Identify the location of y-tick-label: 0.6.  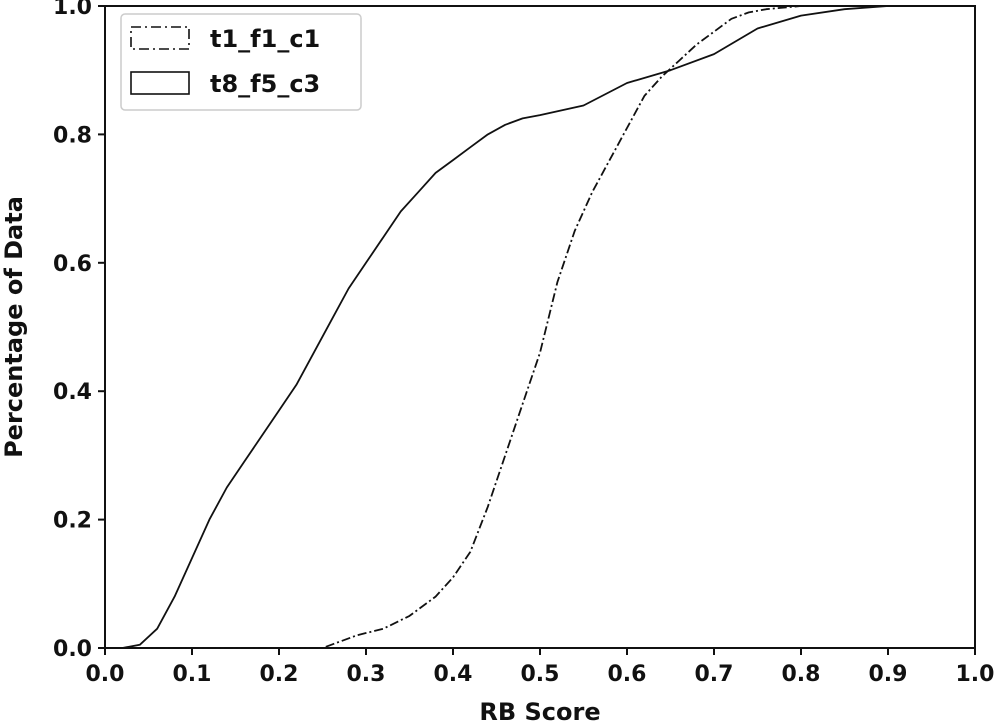
(72, 264).